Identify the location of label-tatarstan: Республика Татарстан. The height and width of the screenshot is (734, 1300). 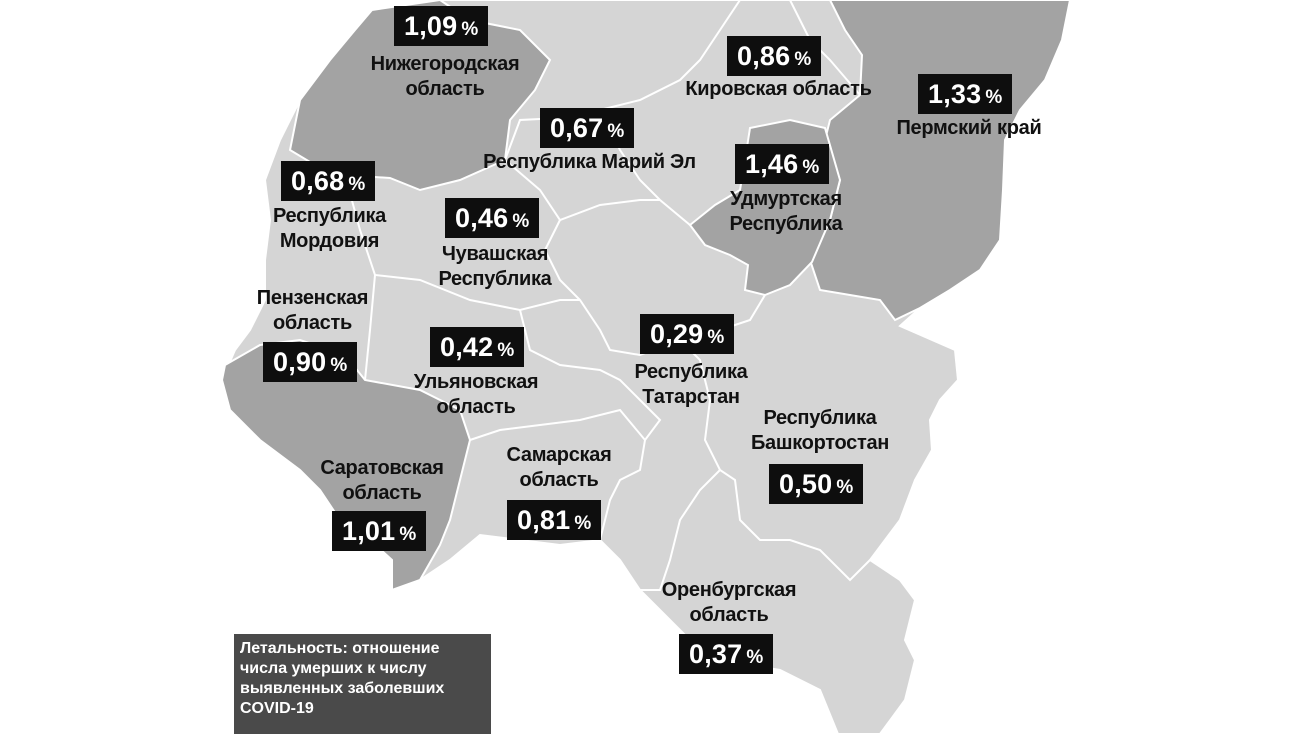
(691, 384).